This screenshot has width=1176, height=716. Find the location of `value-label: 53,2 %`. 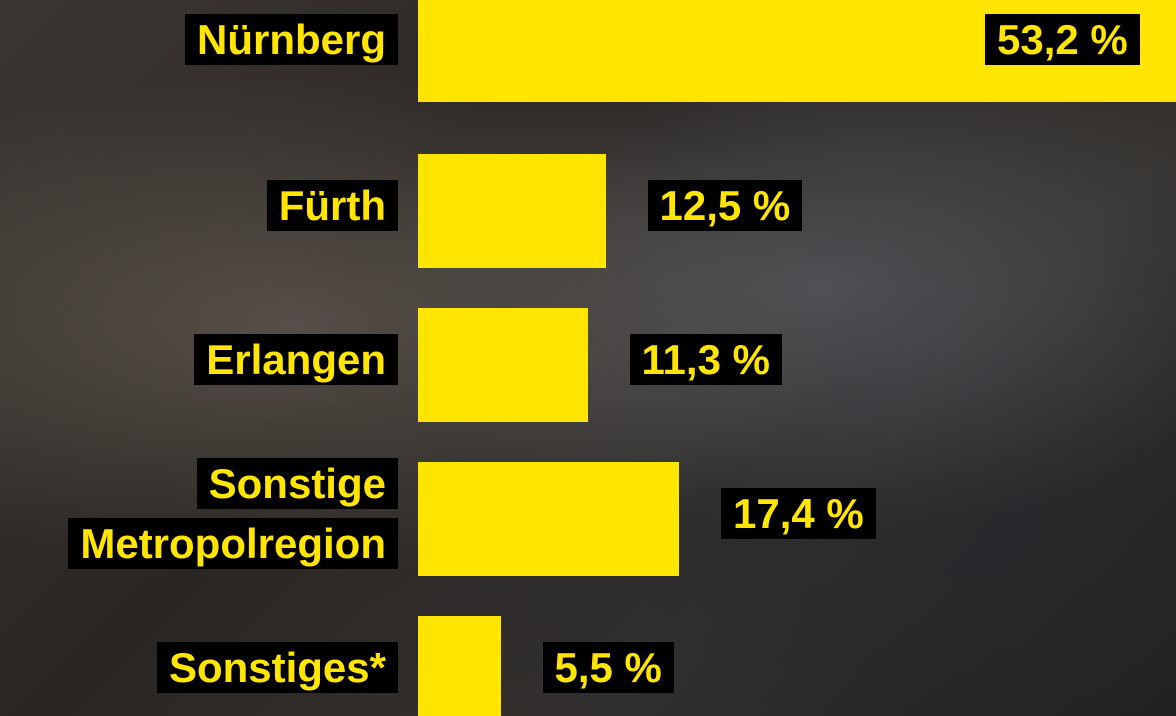

value-label: 53,2 % is located at coordinates (1062, 44).